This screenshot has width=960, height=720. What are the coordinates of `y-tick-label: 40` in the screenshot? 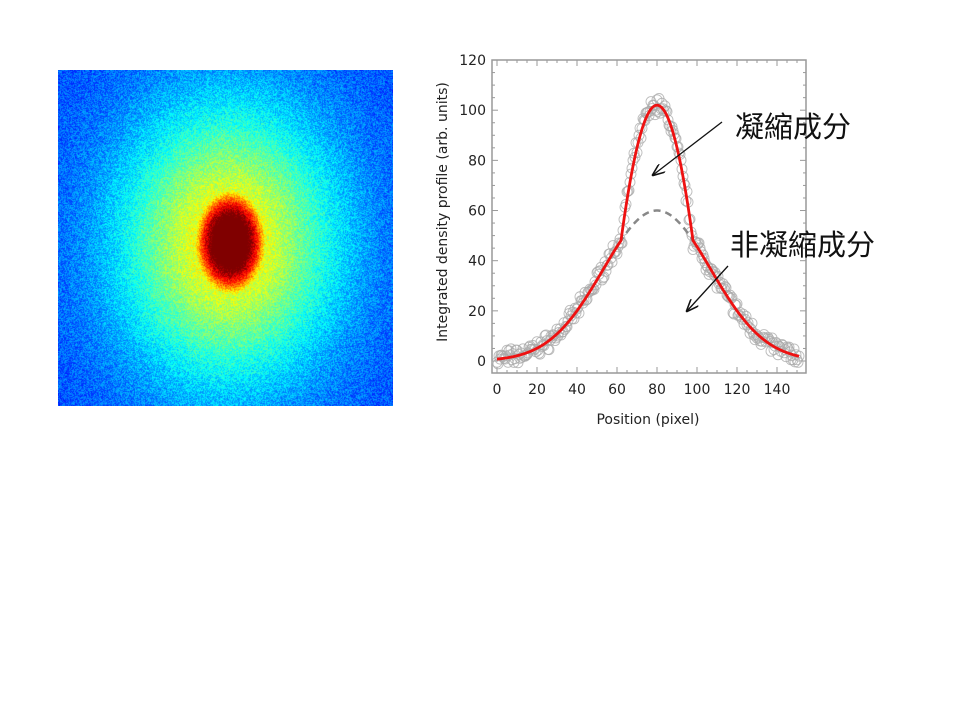 It's located at (477, 262).